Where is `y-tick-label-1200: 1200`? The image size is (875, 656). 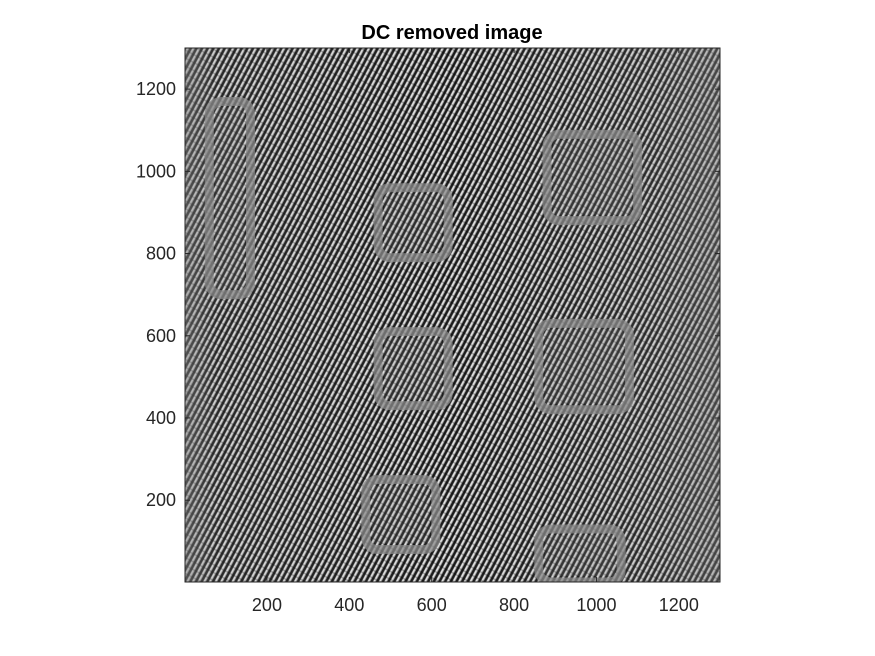
y-tick-label-1200: 1200 is located at coordinates (156, 89).